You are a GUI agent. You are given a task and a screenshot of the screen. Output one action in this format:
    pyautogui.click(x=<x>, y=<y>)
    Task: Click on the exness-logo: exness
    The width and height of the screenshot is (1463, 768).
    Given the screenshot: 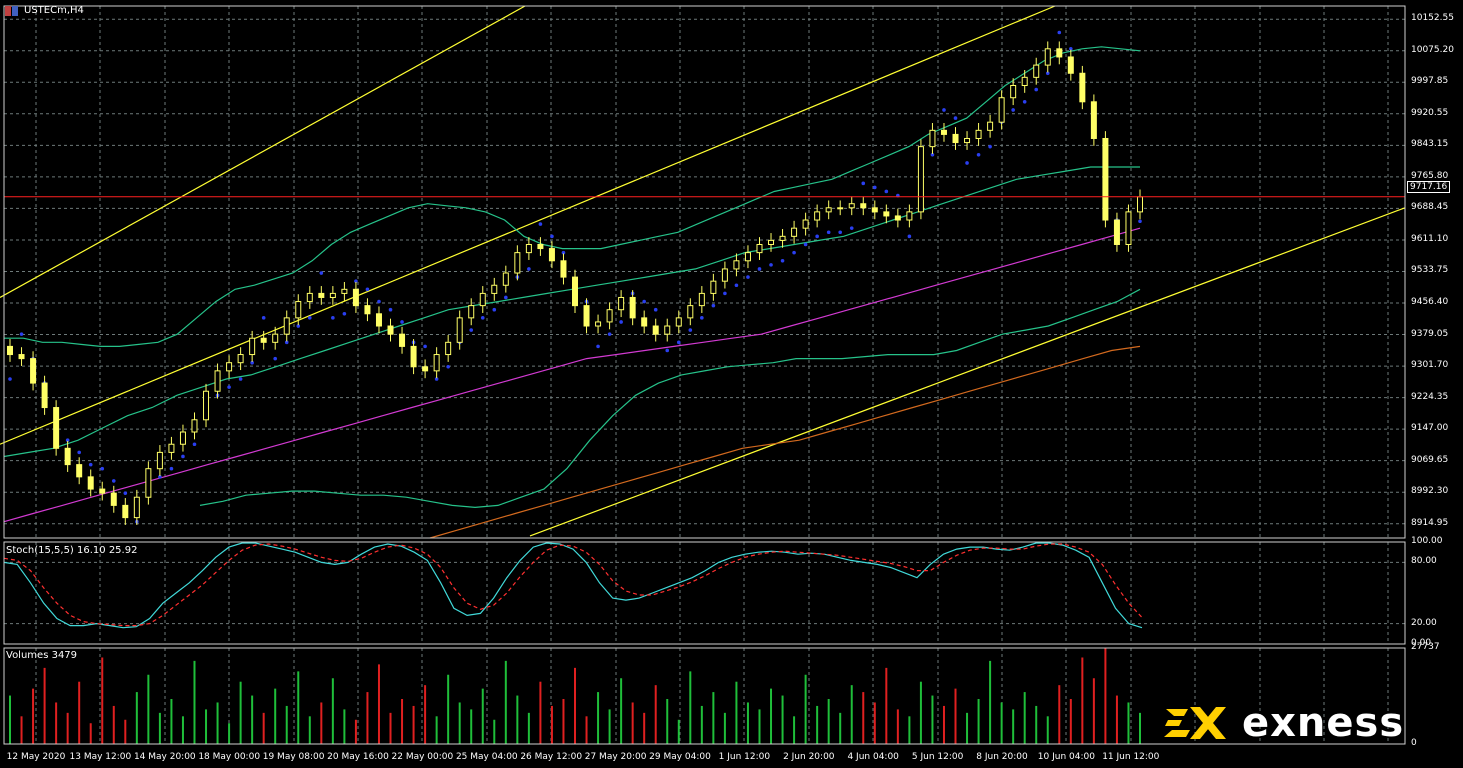 What is the action you would take?
    pyautogui.click(x=1283, y=723)
    